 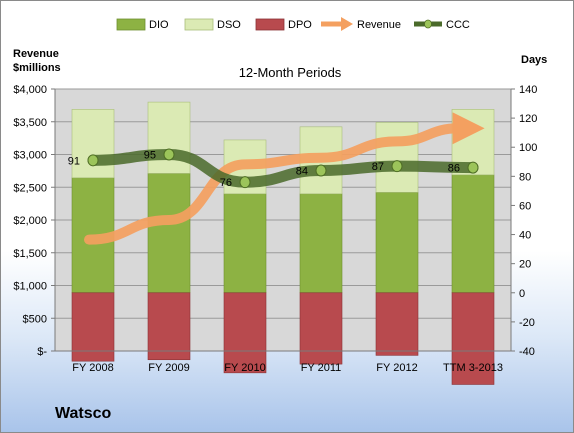 What do you see at coordinates (454, 169) in the screenshot?
I see `ccc-data-label: 86` at bounding box center [454, 169].